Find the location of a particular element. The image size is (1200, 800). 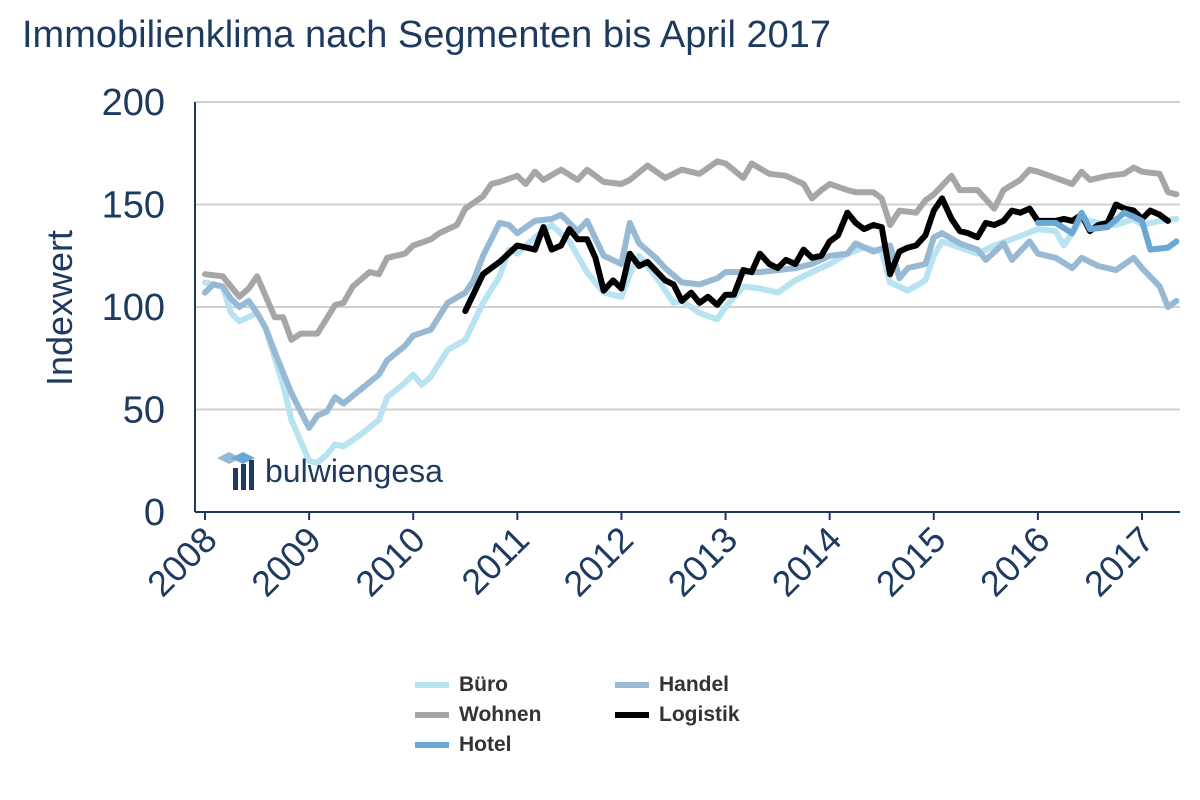

y-tick-label: 200 is located at coordinates (133, 103).